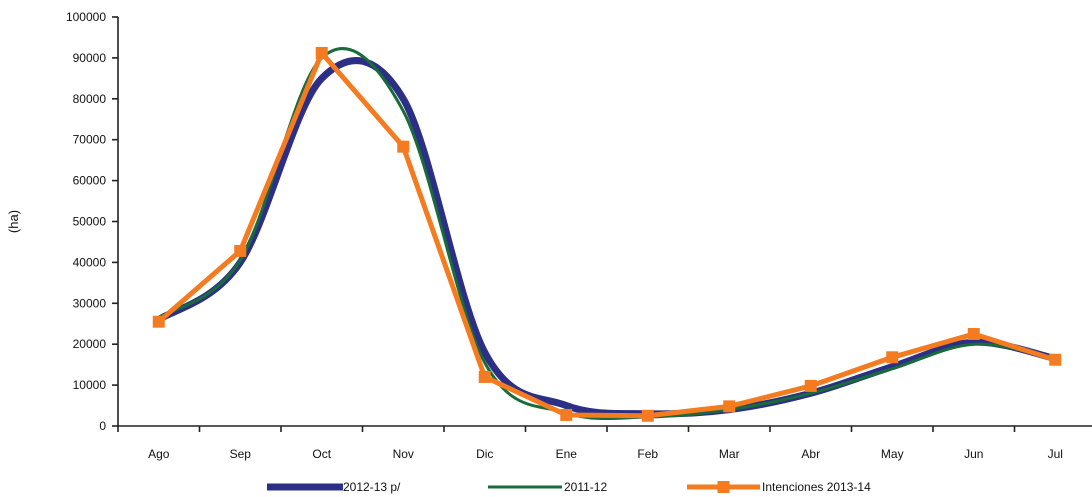 The image size is (1092, 497). Describe the element at coordinates (1055, 454) in the screenshot. I see `x-tick-label: Jul` at that location.